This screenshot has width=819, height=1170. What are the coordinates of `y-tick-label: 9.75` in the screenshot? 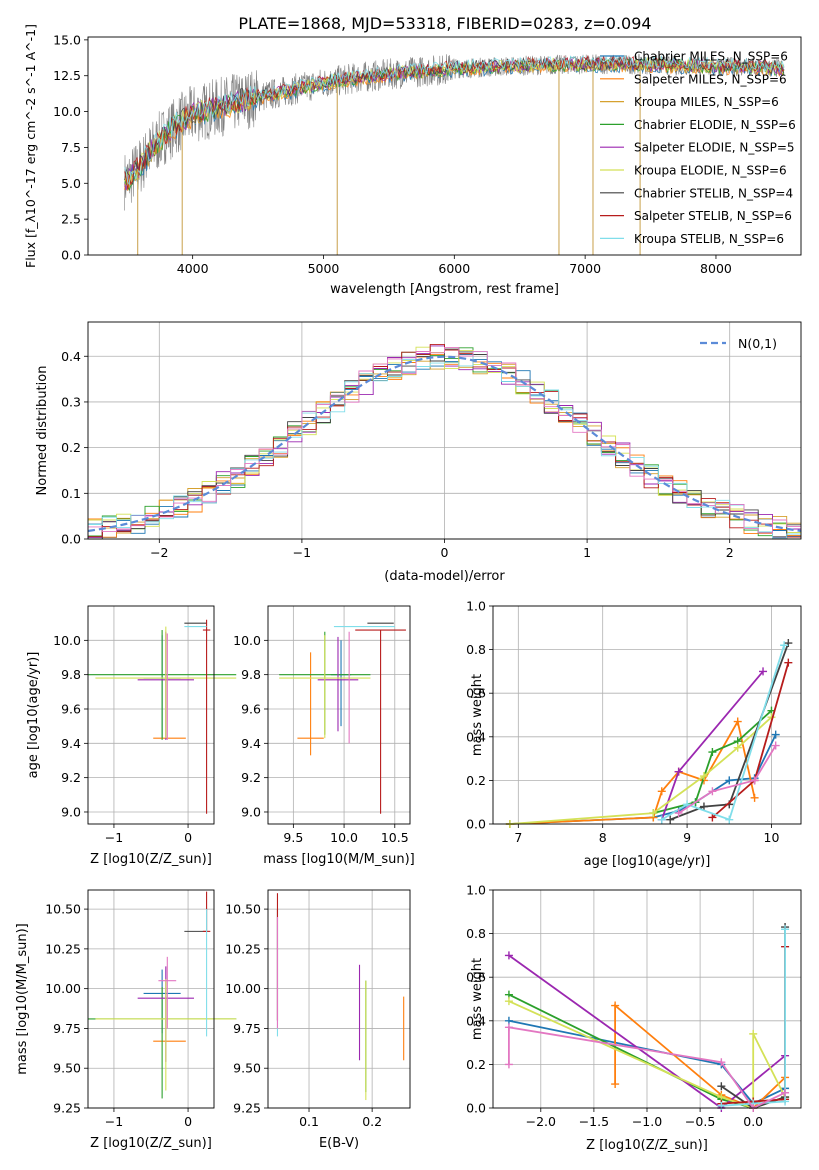 It's located at (67, 1028).